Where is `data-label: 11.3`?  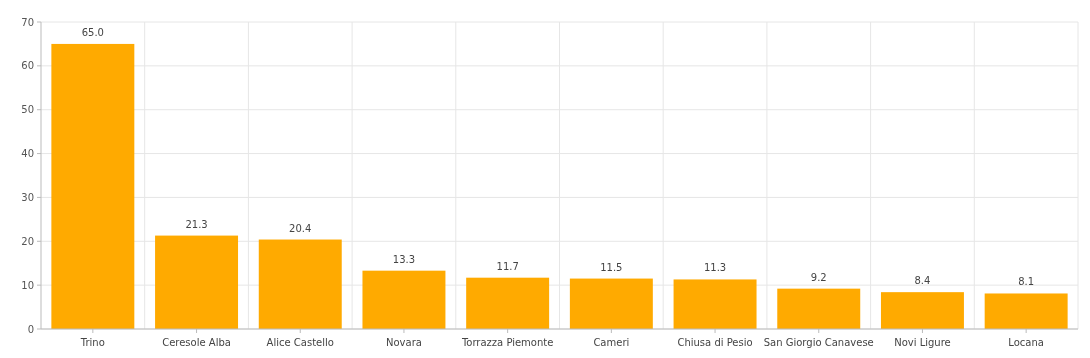
data-label: 11.3 is located at coordinates (715, 268).